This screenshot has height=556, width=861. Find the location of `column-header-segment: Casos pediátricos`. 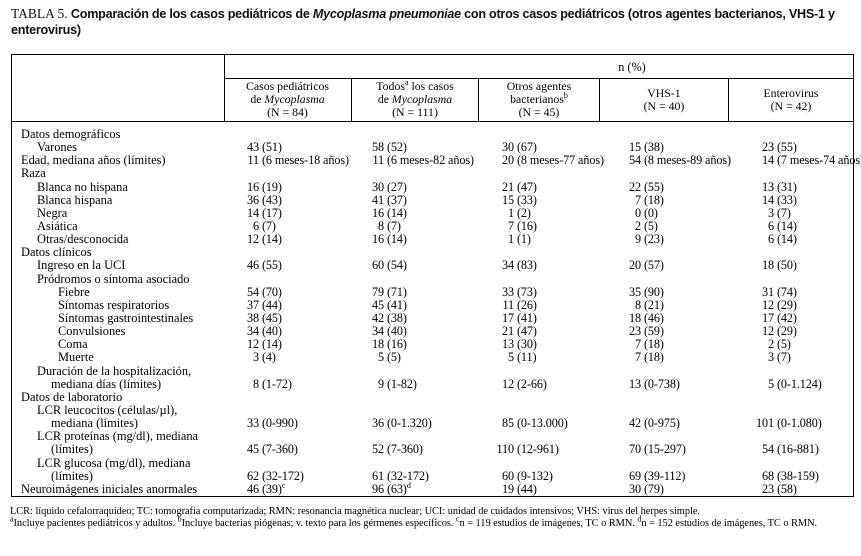

column-header-segment: Casos pediátricos is located at coordinates (287, 86).